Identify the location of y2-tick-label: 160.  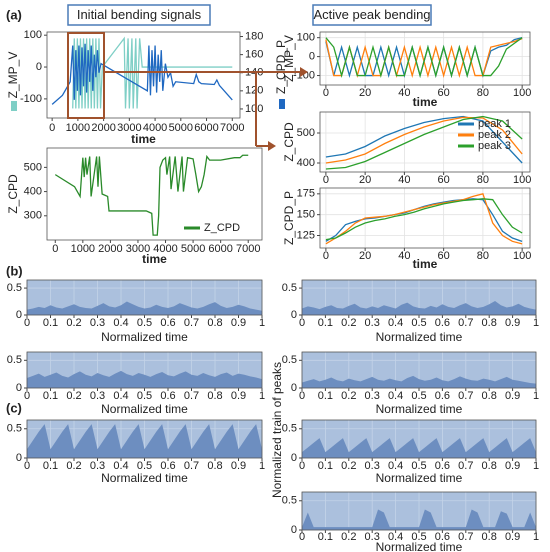
(254, 55).